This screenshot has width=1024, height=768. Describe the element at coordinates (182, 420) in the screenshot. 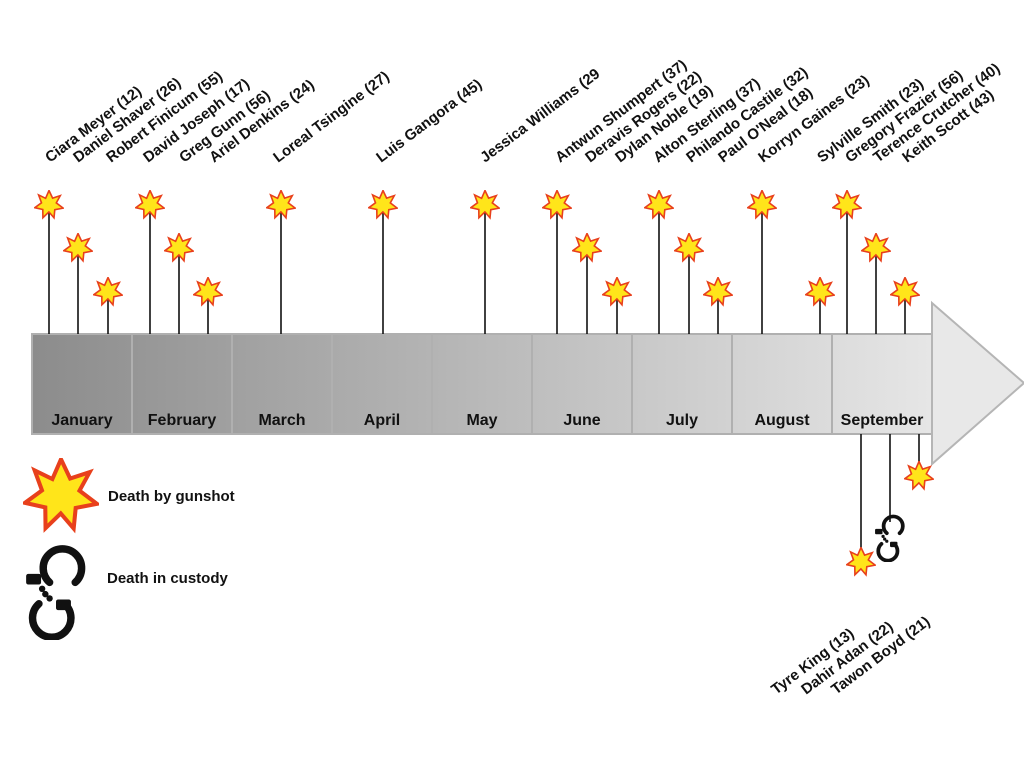

I see `month-label-february: February` at that location.